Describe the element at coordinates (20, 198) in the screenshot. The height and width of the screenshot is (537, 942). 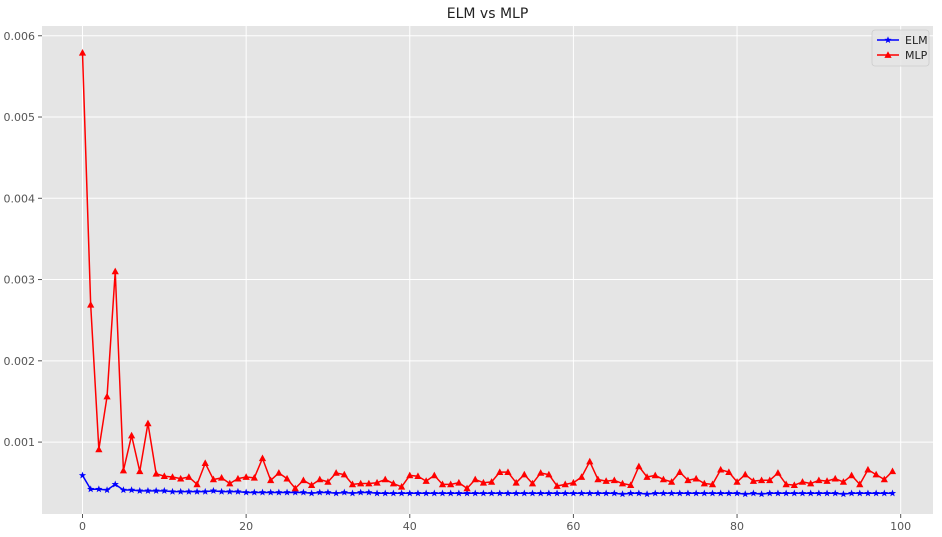
I see `y-tick-label: 0.004` at that location.